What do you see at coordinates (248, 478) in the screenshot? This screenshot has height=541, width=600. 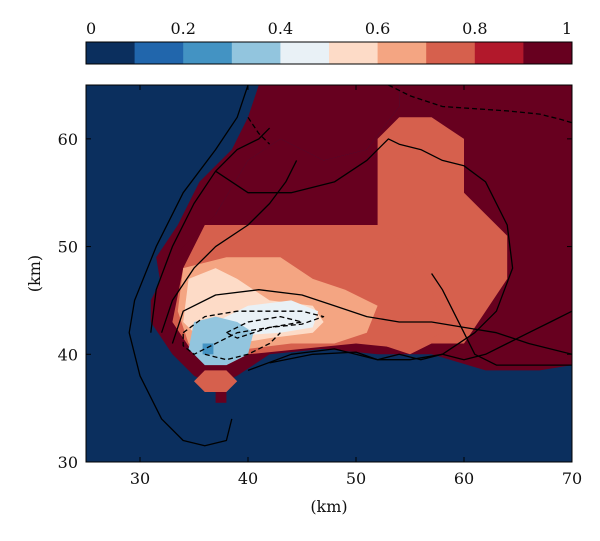 I see `x-tick-label: 40` at bounding box center [248, 478].